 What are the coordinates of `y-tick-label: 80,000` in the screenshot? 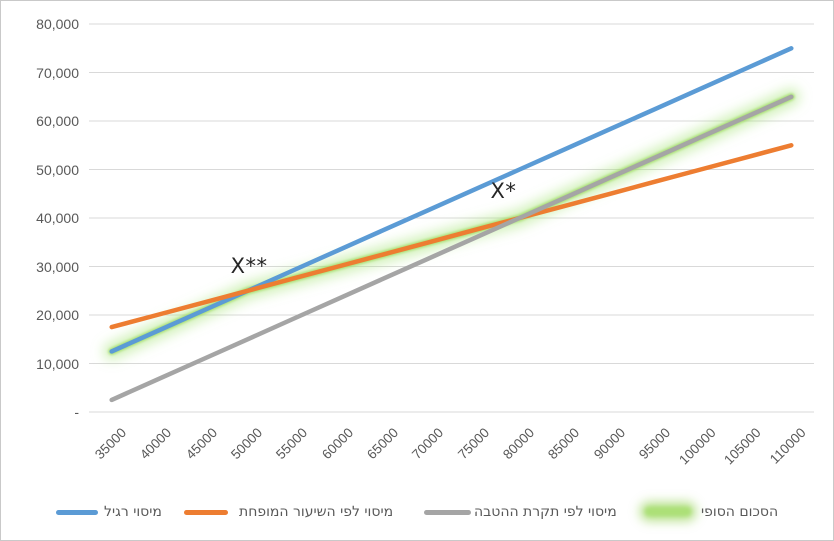 It's located at (57, 24).